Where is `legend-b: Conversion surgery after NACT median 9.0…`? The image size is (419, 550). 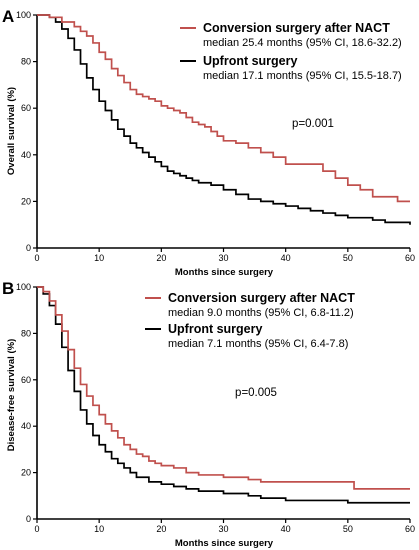
legend-b: Conversion surgery after NACT median 9.0… is located at coordinates (250, 320).